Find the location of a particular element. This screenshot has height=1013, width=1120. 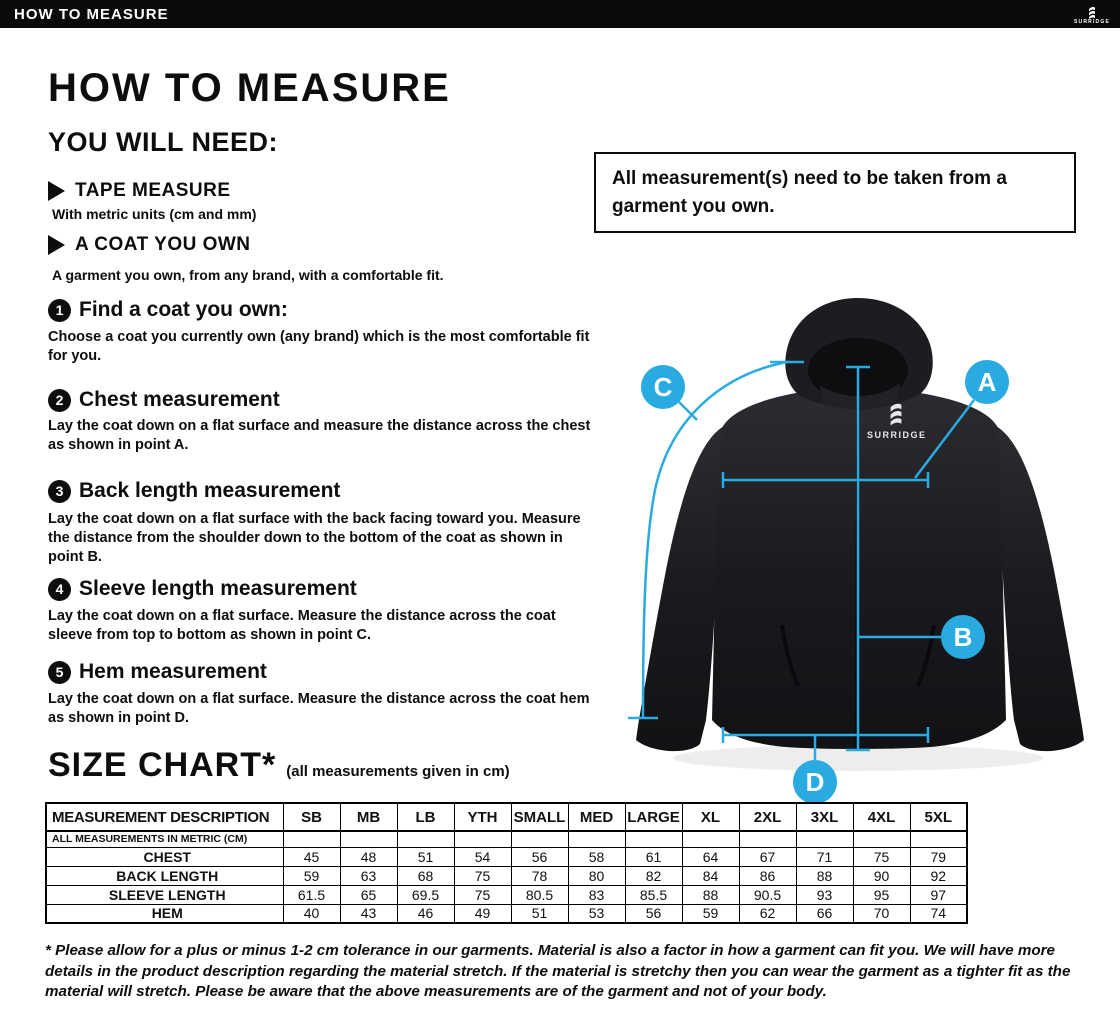

table-header-cell: SMALL is located at coordinates (539, 817).